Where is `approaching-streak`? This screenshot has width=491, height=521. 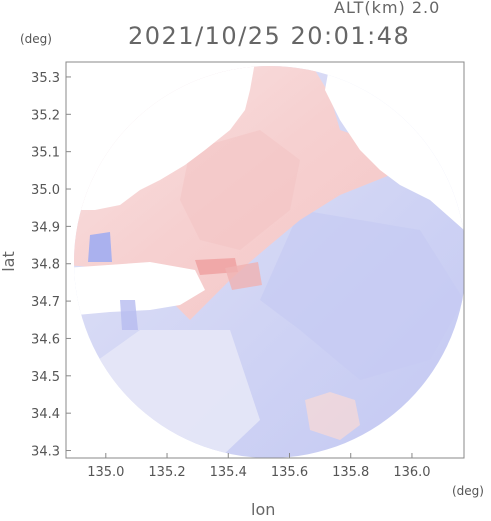
approaching-streak is located at coordinates (129, 315).